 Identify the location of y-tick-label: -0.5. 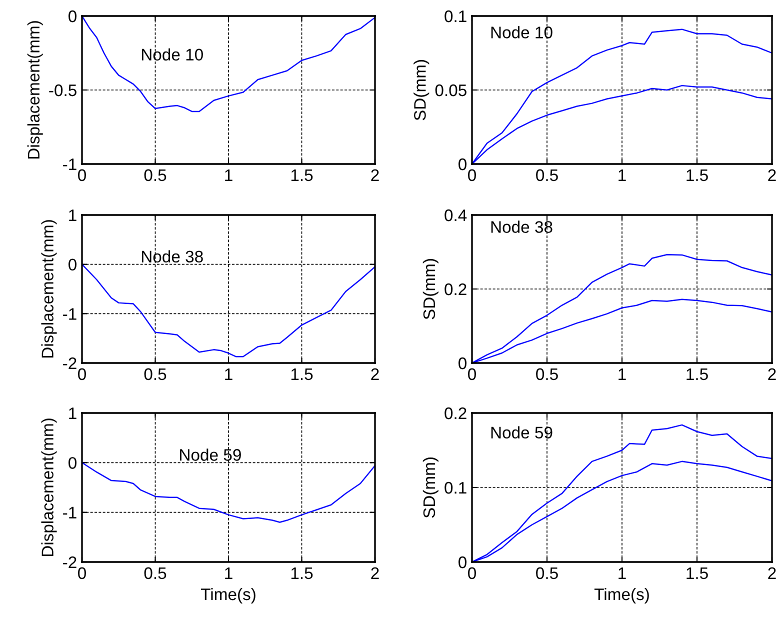
(62, 90).